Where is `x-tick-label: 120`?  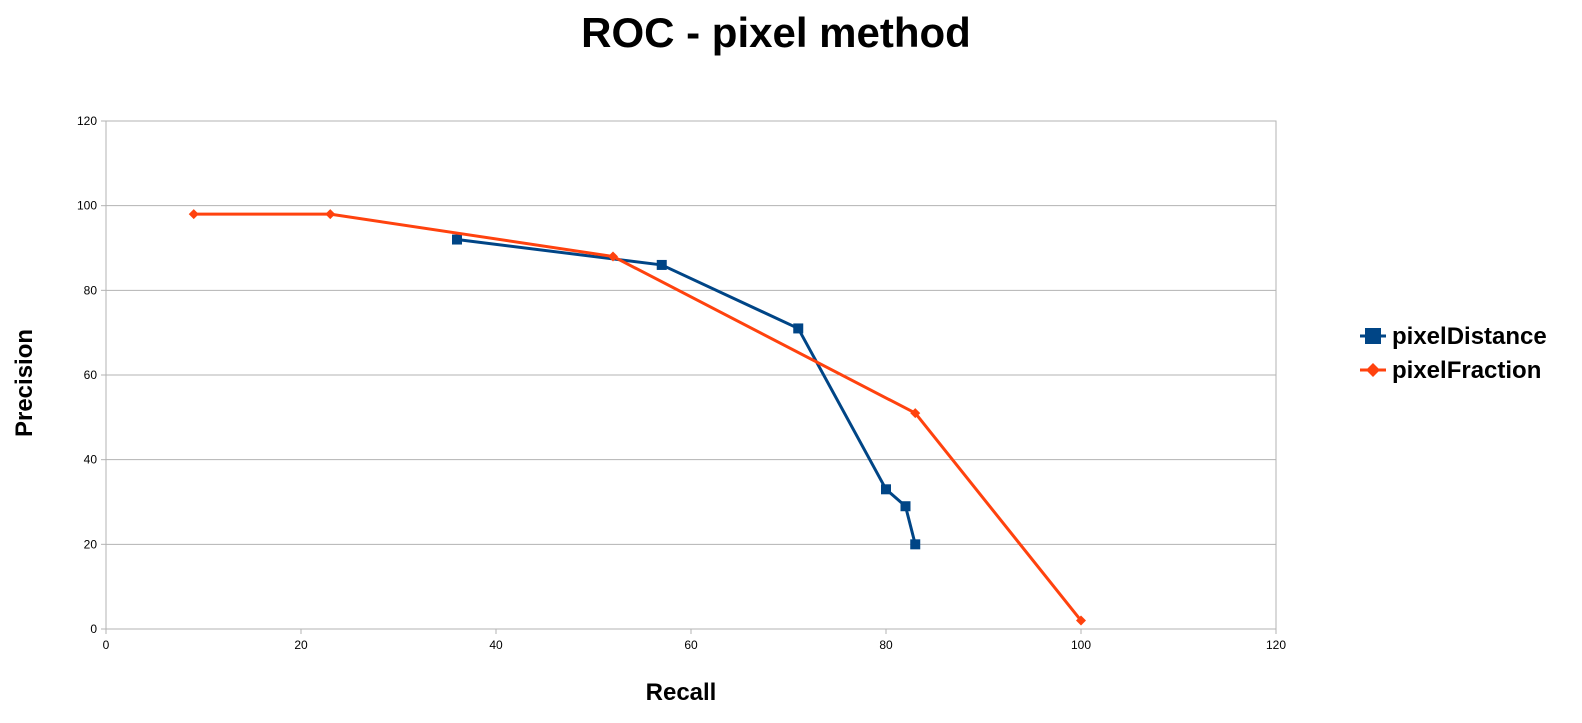
x-tick-label: 120 is located at coordinates (1276, 645).